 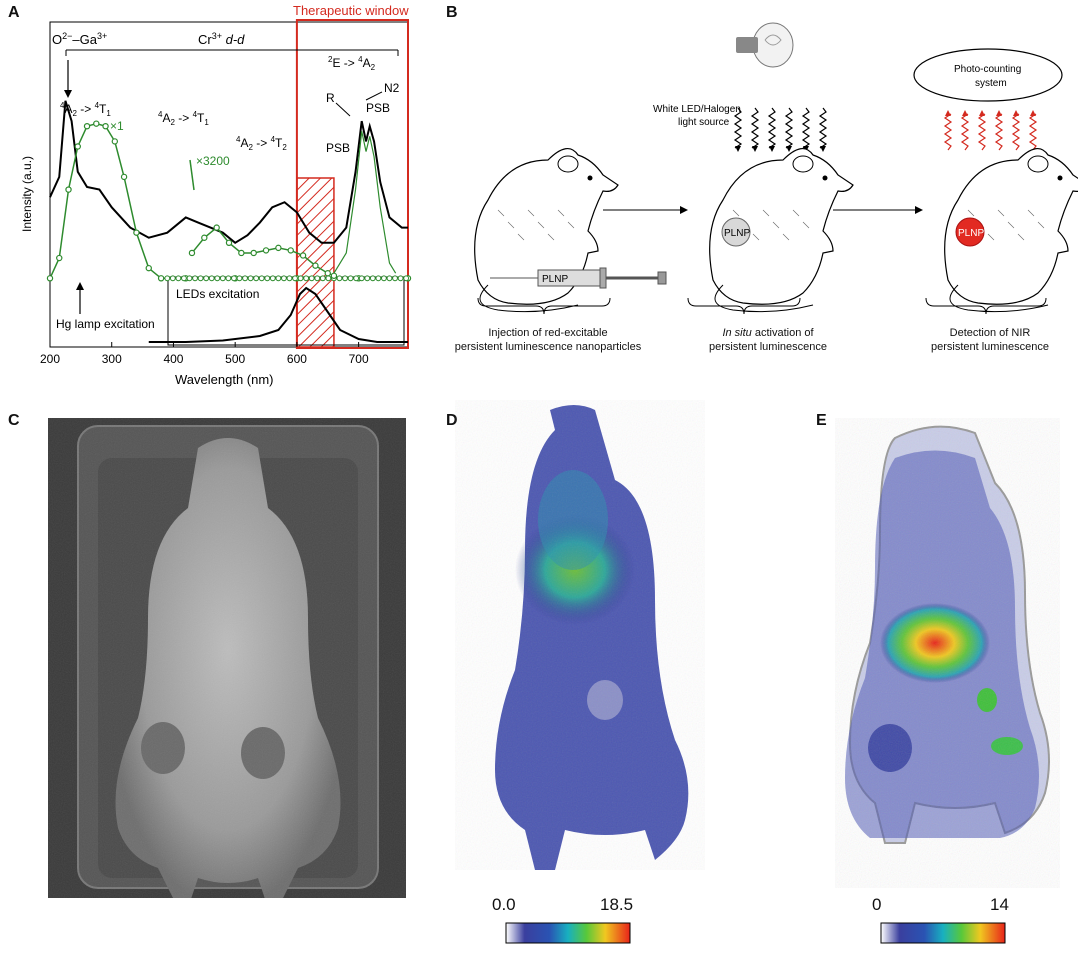 I want to click on psb-label-2: PSB, so click(x=338, y=148).